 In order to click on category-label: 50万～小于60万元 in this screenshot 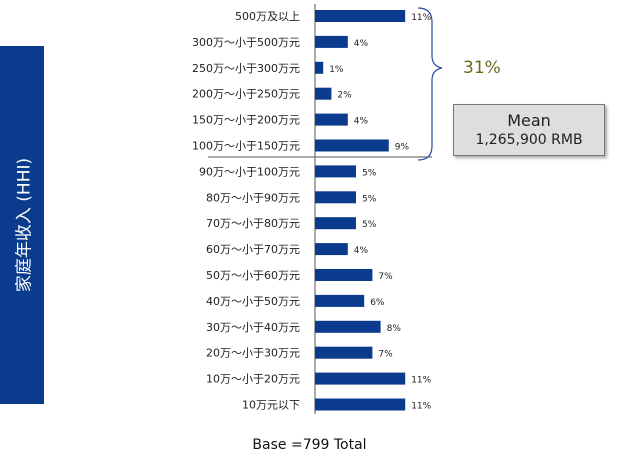, I will do `click(253, 275)`.